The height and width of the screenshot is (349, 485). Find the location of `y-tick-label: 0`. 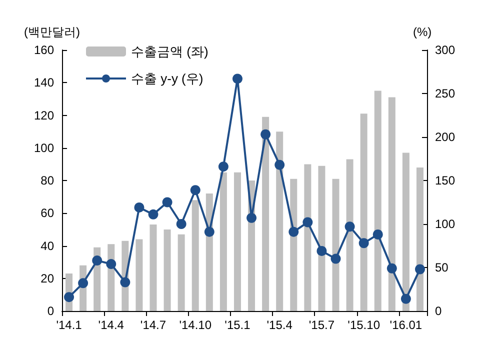

y-tick-label: 0 is located at coordinates (50, 311).